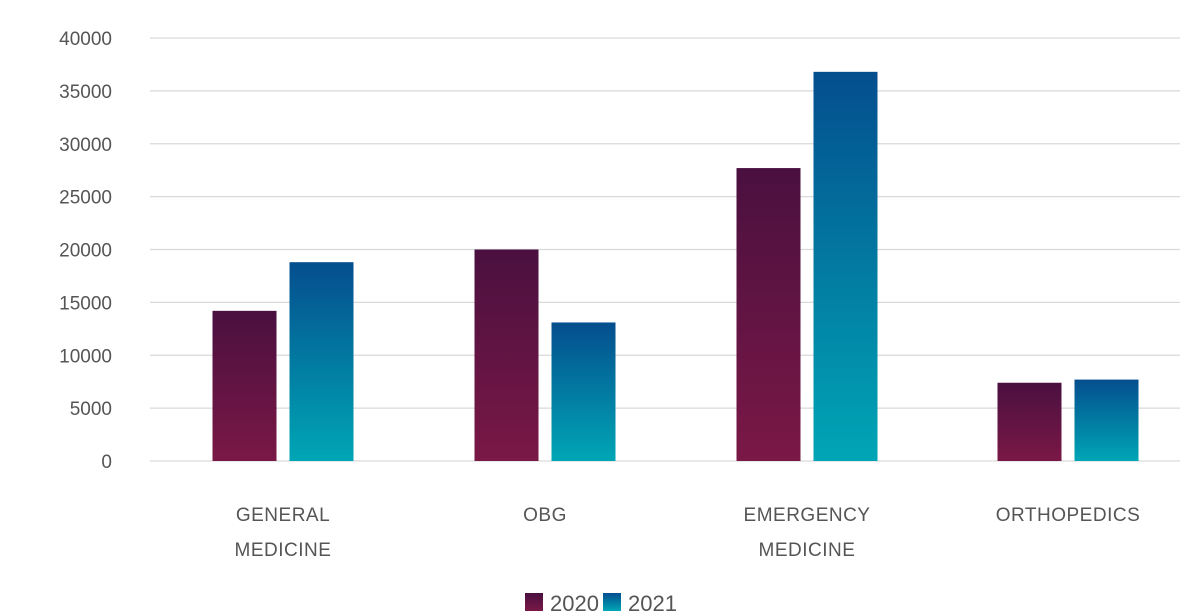  I want to click on y-tick-label: 30000, so click(85, 145).